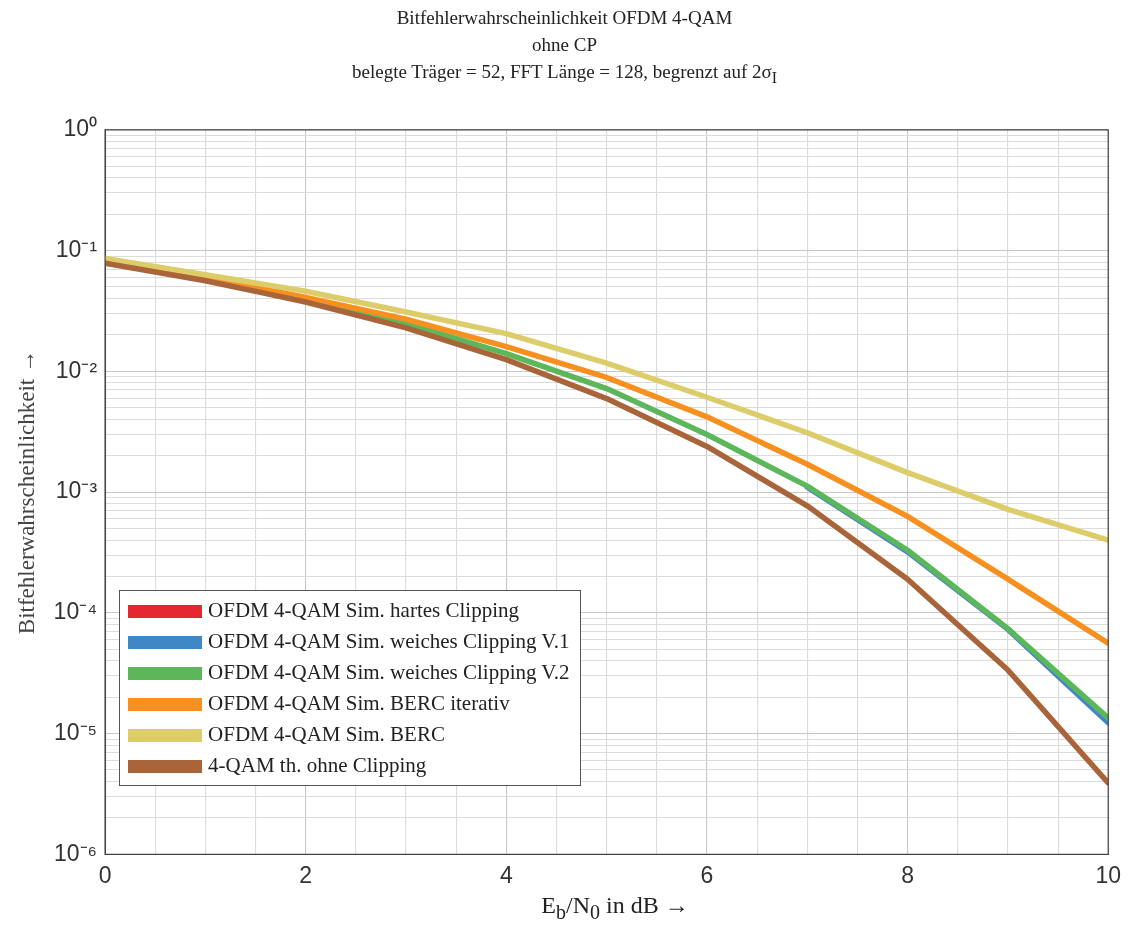  I want to click on y-tick-label: 10⁻⁵, so click(75, 731).